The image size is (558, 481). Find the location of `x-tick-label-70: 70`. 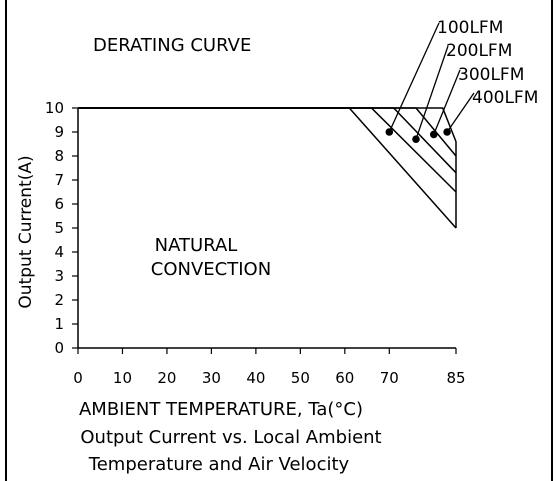

x-tick-label-70: 70 is located at coordinates (389, 378).